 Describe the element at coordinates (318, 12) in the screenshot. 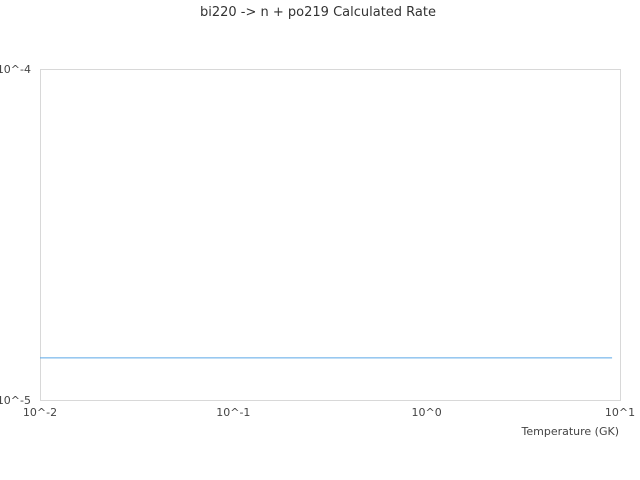

I see `chart-title: bi220 -> n + po219 Calculated Rate` at that location.